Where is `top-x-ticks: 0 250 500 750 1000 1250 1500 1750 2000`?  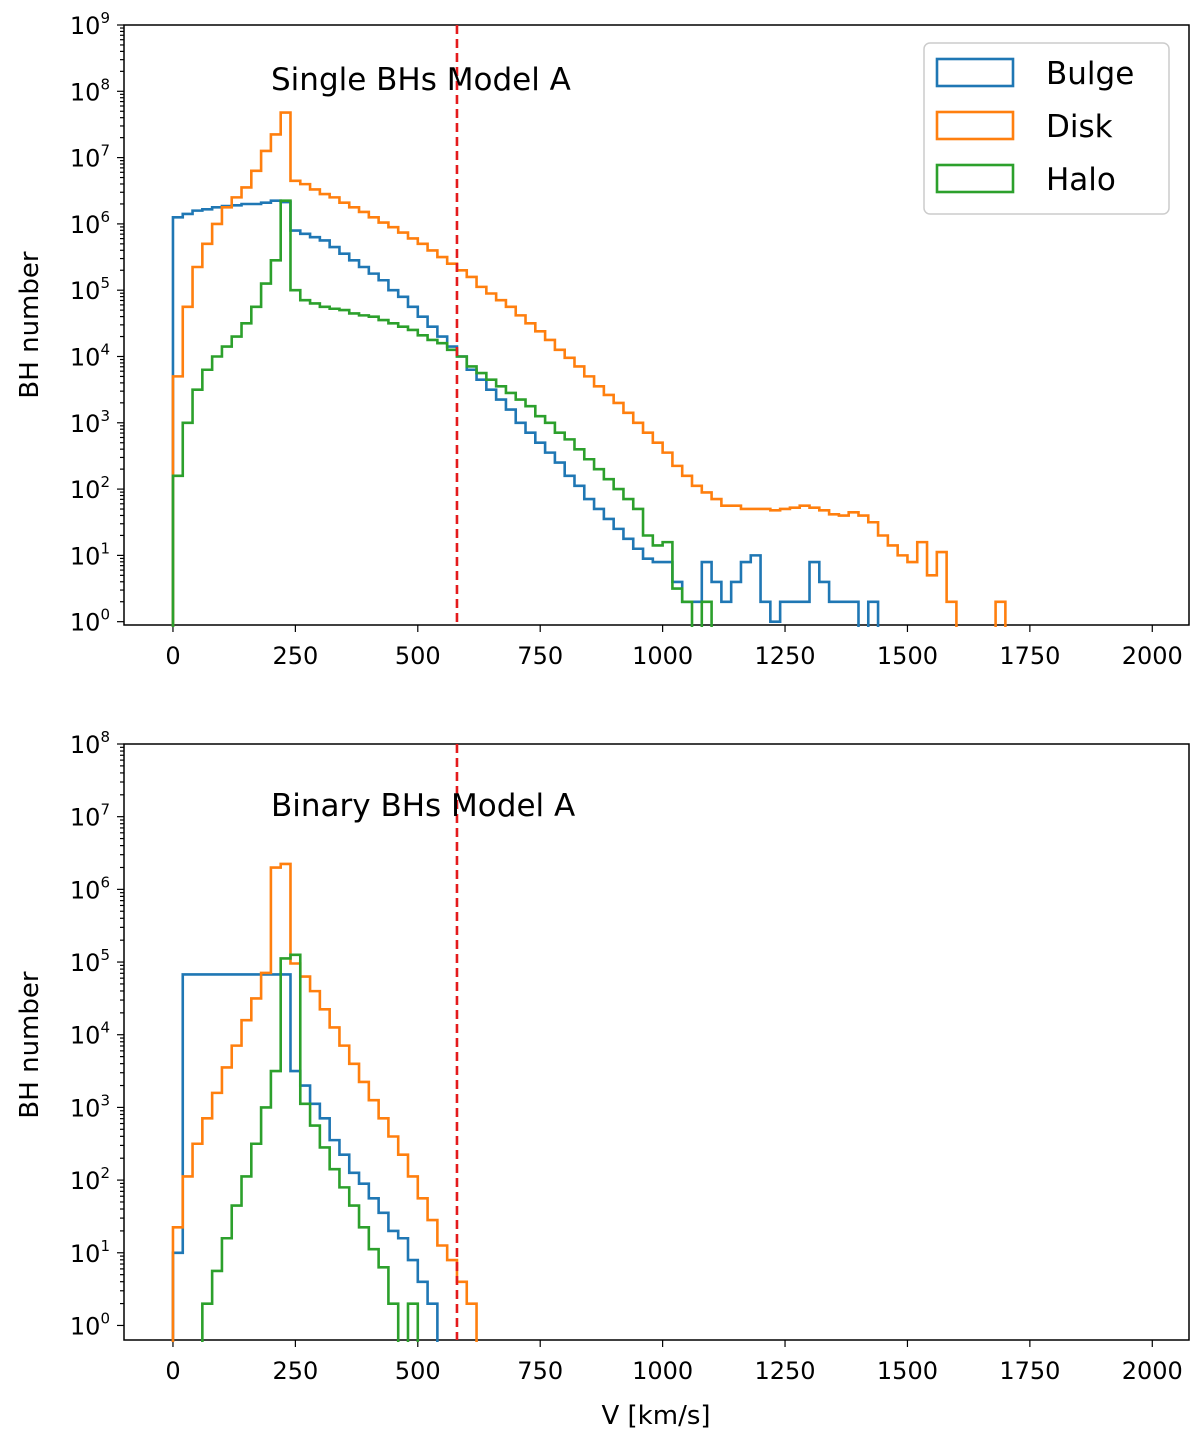
top-x-ticks: 0 250 500 750 1000 1250 1500 1750 2000 is located at coordinates (674, 647).